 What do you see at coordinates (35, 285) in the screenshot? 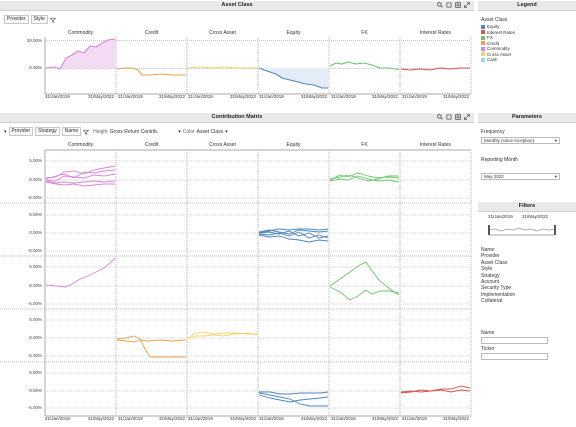
I see `r3-ytick-zero: 0.00%` at bounding box center [35, 285].